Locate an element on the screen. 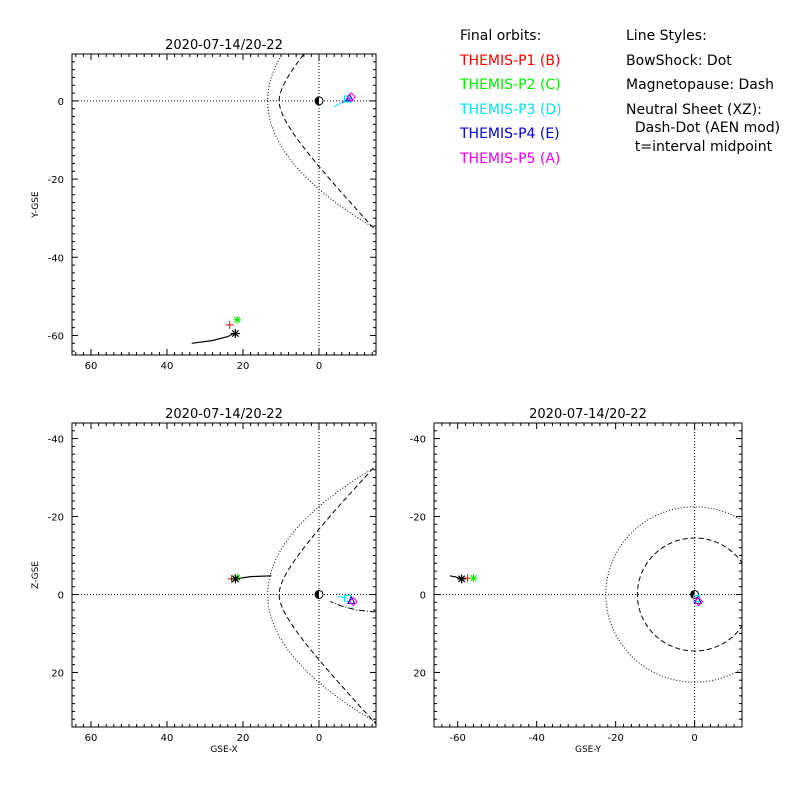 This screenshot has width=800, height=800. line-styles-title: Line Styles: is located at coordinates (666, 36).